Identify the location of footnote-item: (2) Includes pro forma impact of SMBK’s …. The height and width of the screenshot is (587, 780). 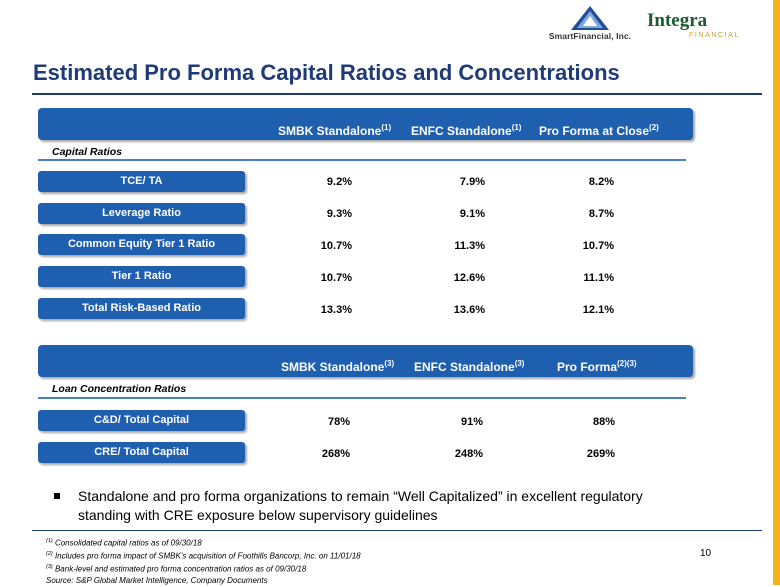
(203, 556).